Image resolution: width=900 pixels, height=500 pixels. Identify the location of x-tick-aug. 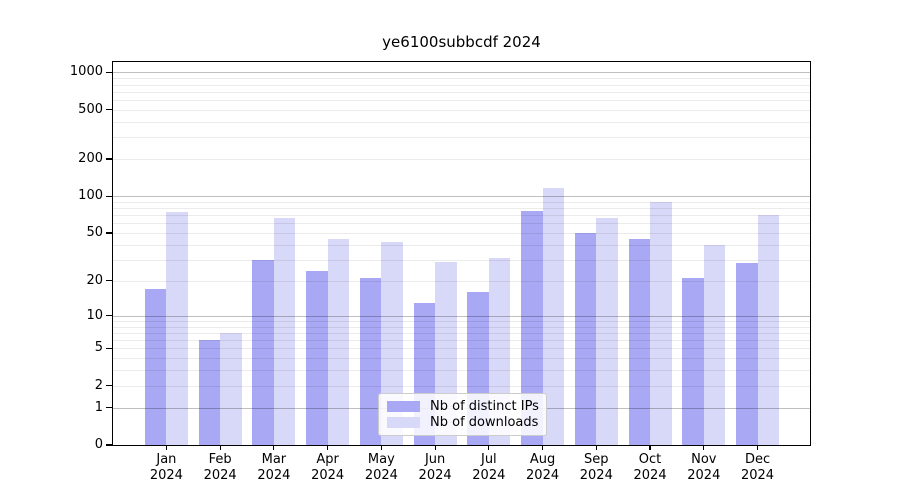
(542, 447).